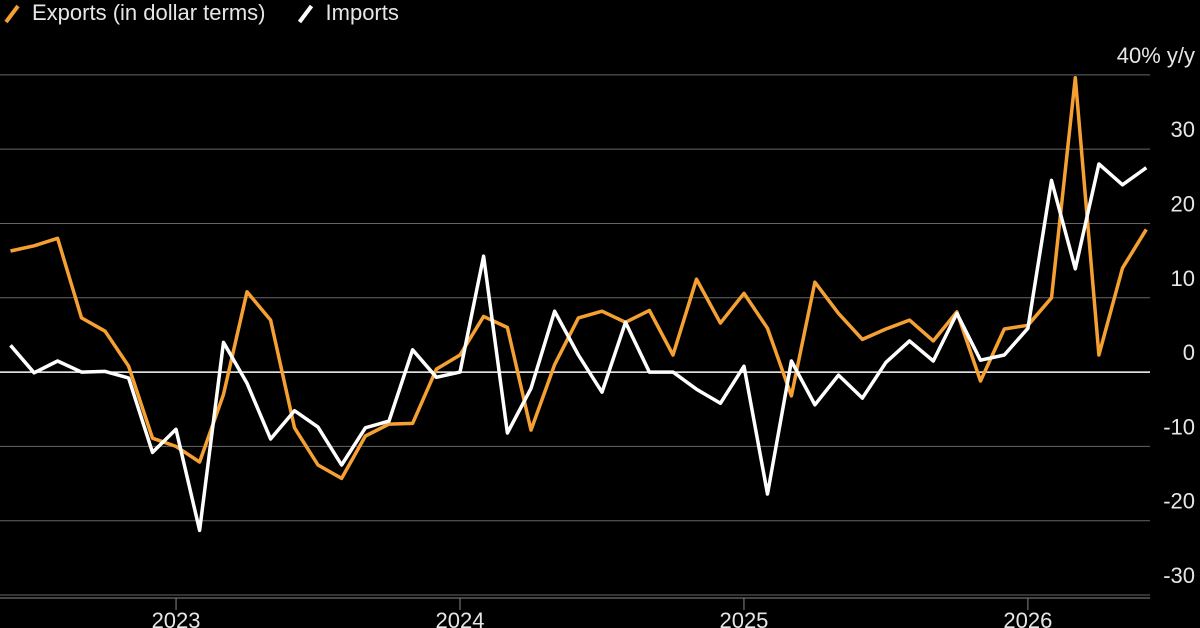  Describe the element at coordinates (1179, 501) in the screenshot. I see `y-tick-label: -20` at that location.